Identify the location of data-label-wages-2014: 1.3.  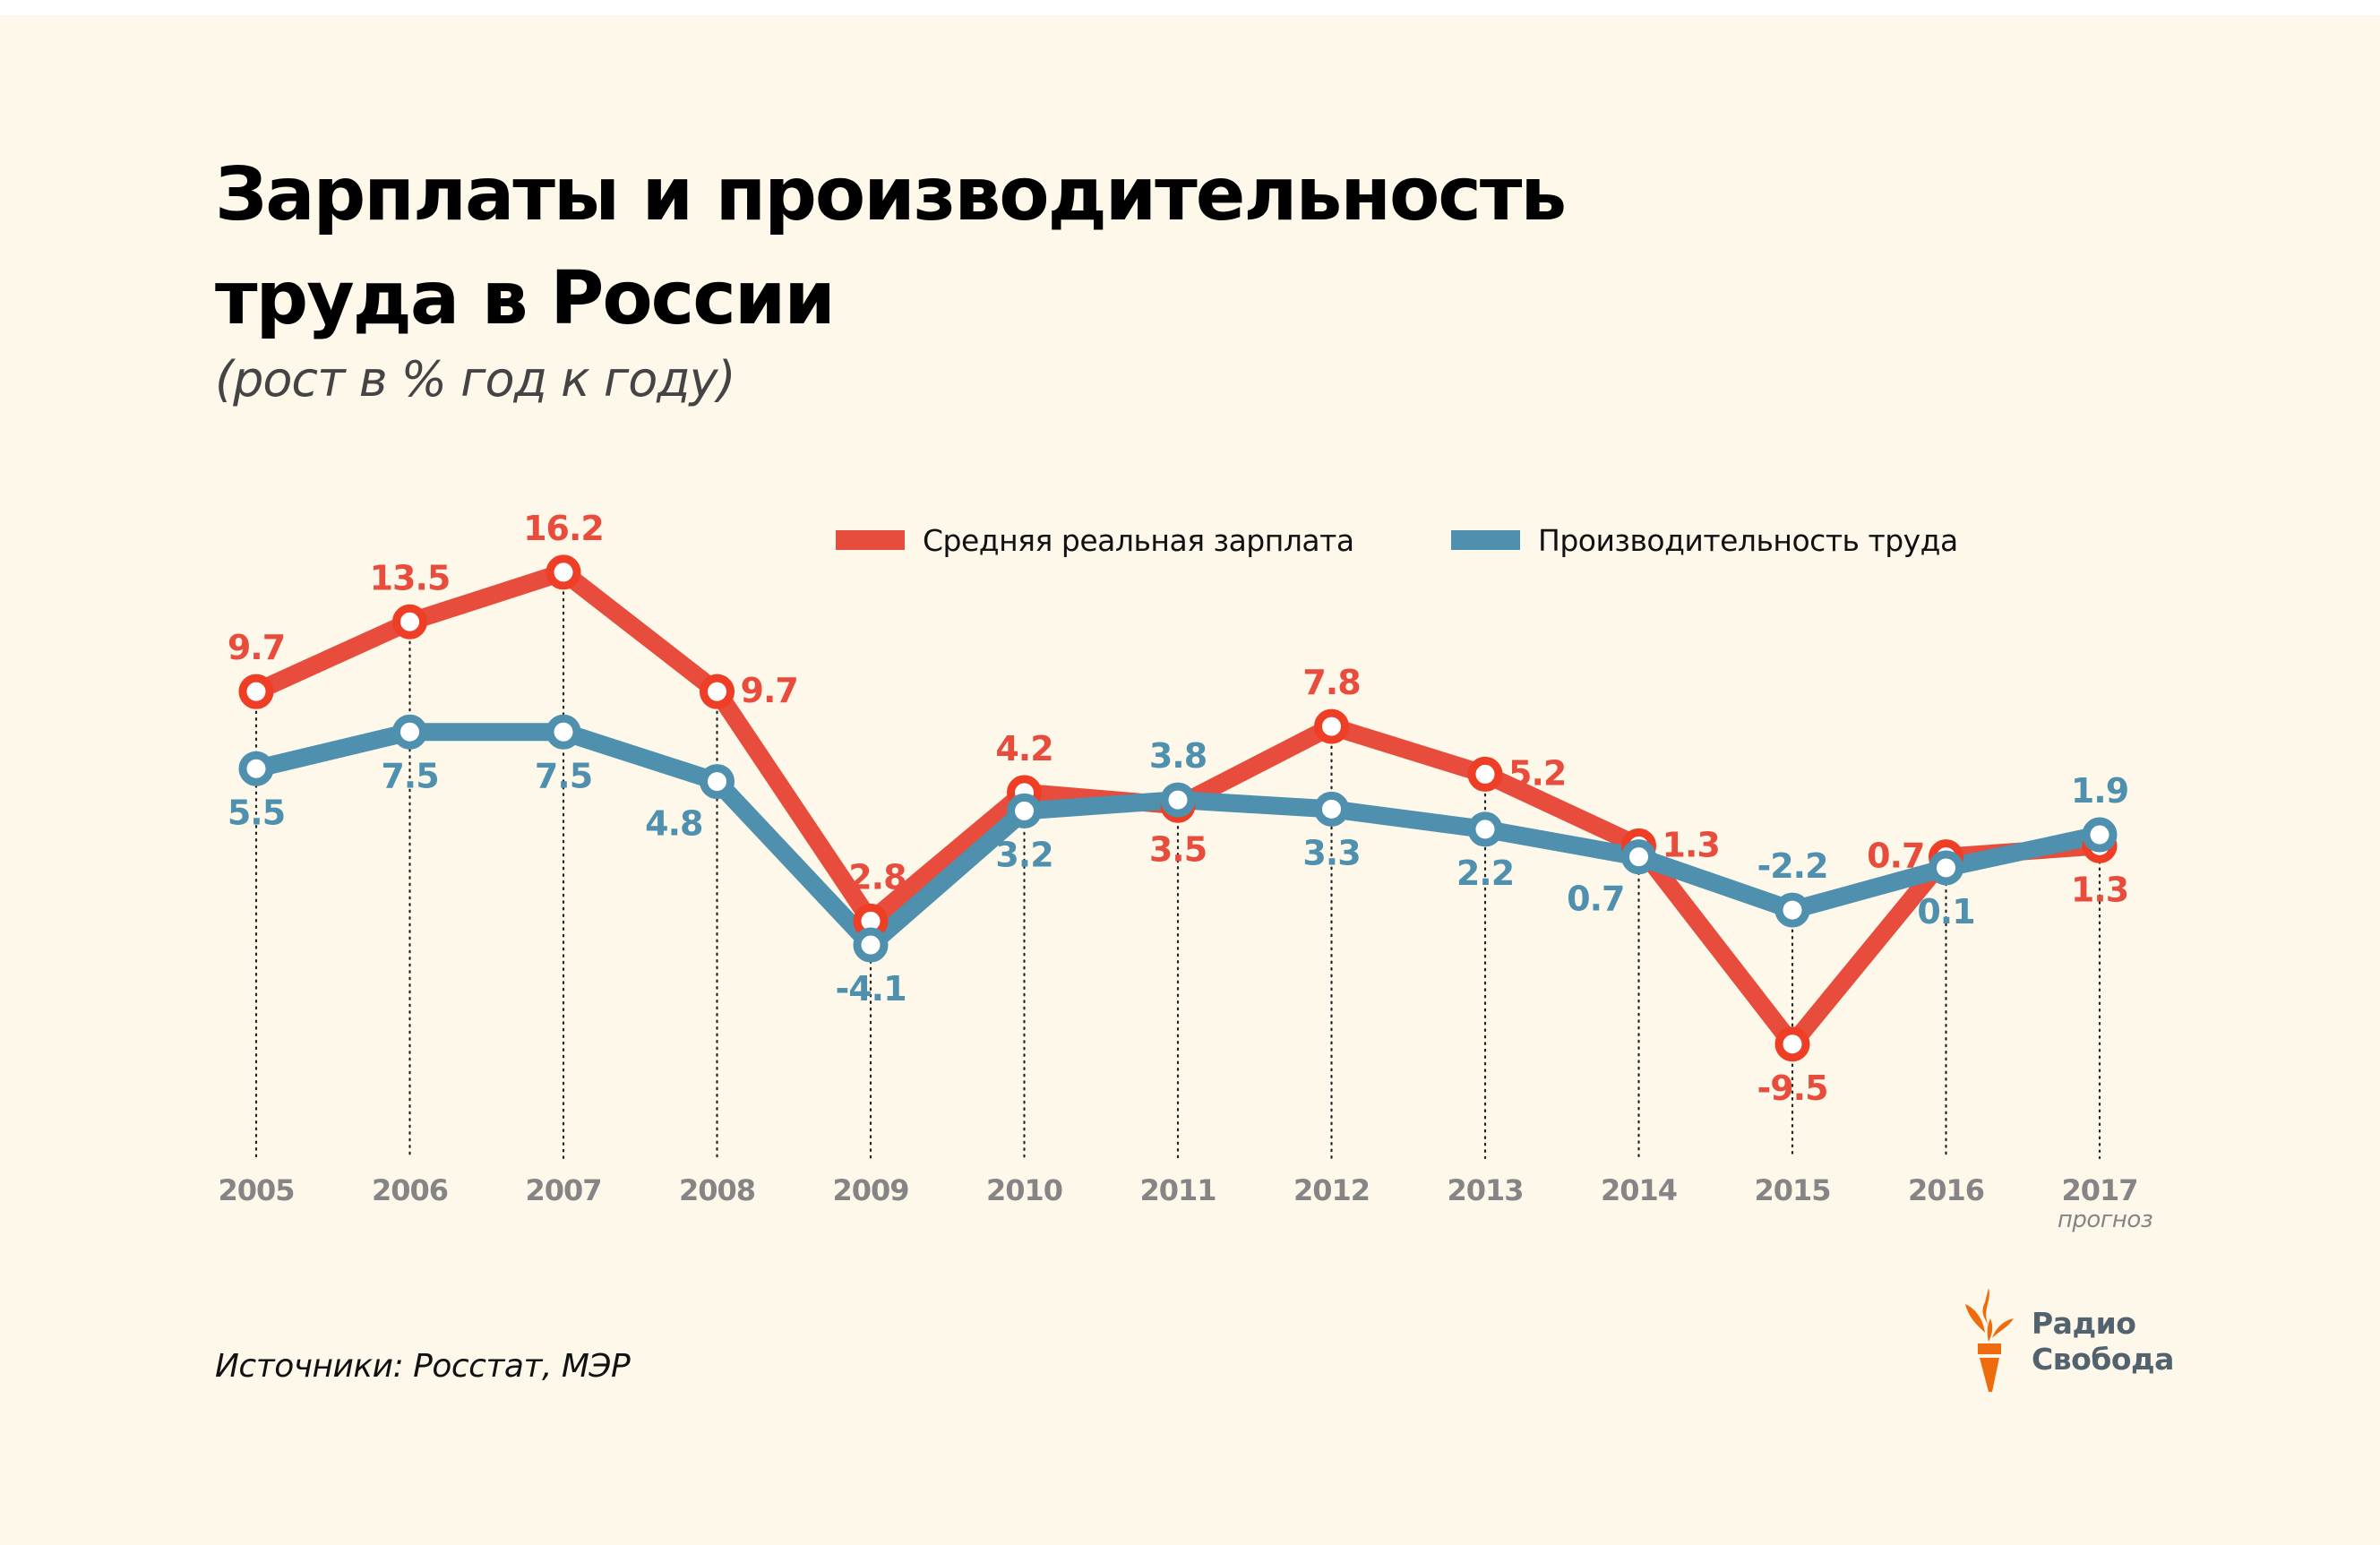
(1691, 844).